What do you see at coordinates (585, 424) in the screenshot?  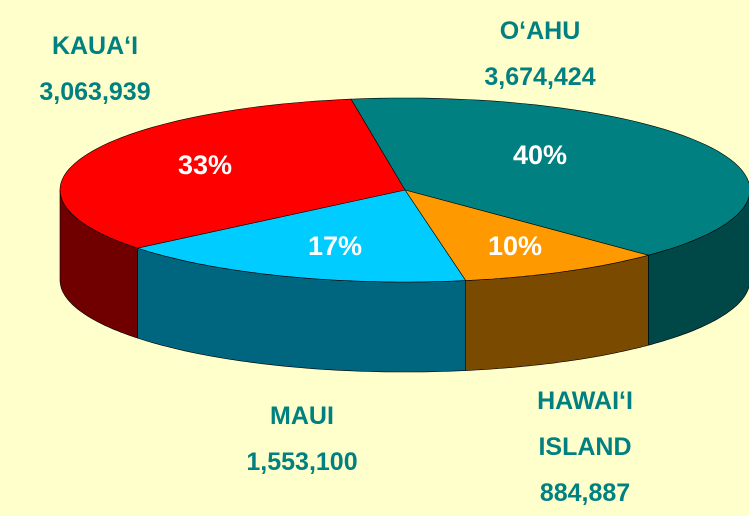 I see `category-name: HAWAI‘I ISLAND` at bounding box center [585, 424].